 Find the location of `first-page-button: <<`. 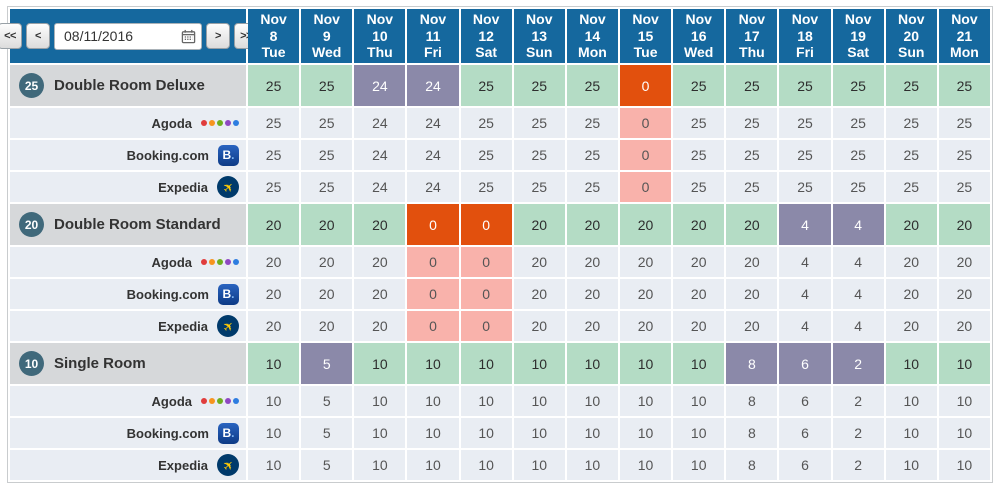

first-page-button: << is located at coordinates (11, 36).